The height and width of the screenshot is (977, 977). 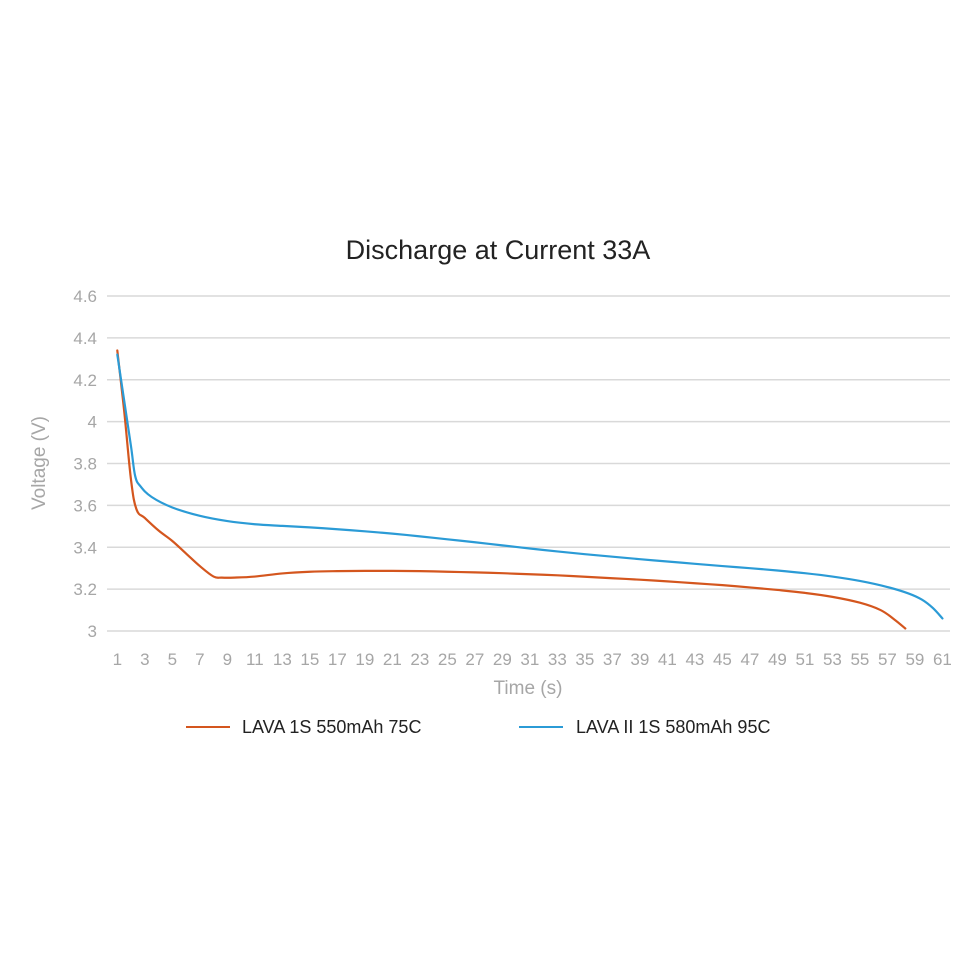 I want to click on x-tick-label: 35, so click(x=584, y=659).